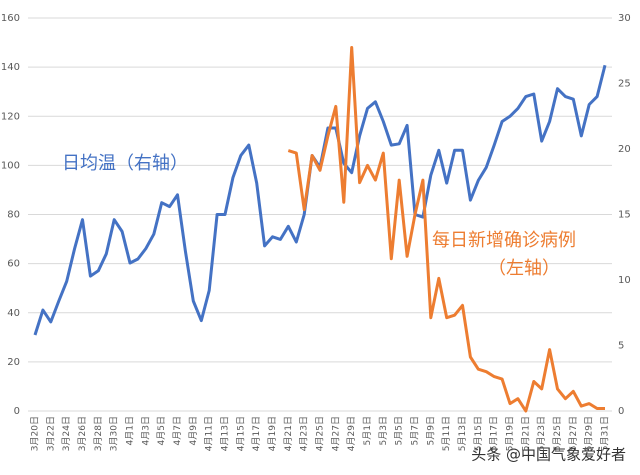 This screenshot has width=640, height=475. Describe the element at coordinates (621, 346) in the screenshot. I see `y2-tick-label: 5` at that location.